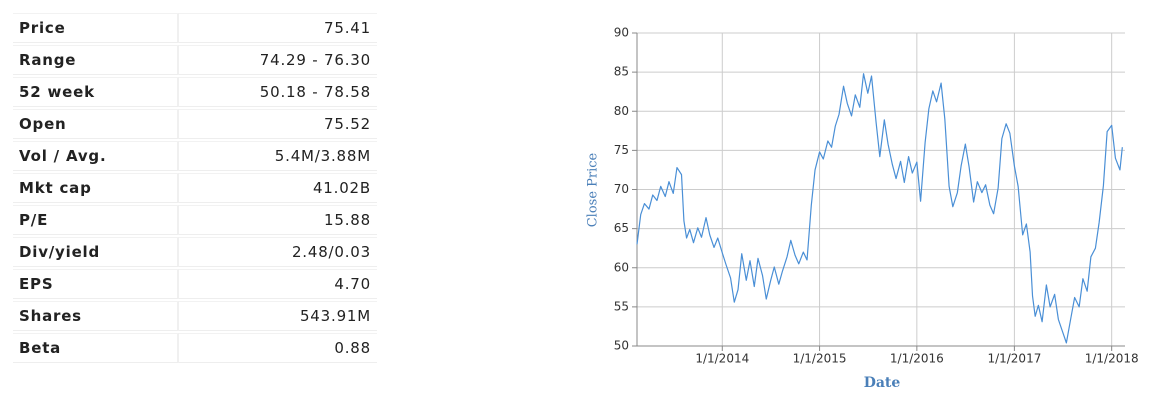 This screenshot has width=1152, height=406. I want to click on y-tick-label: 50, so click(621, 346).